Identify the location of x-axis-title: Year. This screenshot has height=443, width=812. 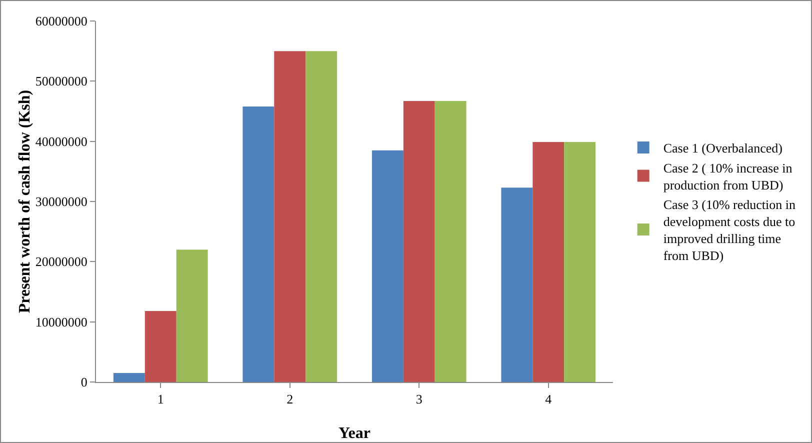
(354, 433).